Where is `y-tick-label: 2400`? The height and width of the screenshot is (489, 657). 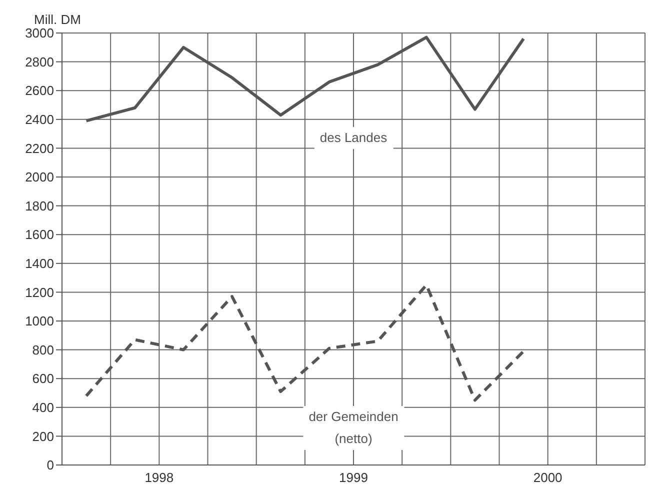 y-tick-label: 2400 is located at coordinates (39, 120).